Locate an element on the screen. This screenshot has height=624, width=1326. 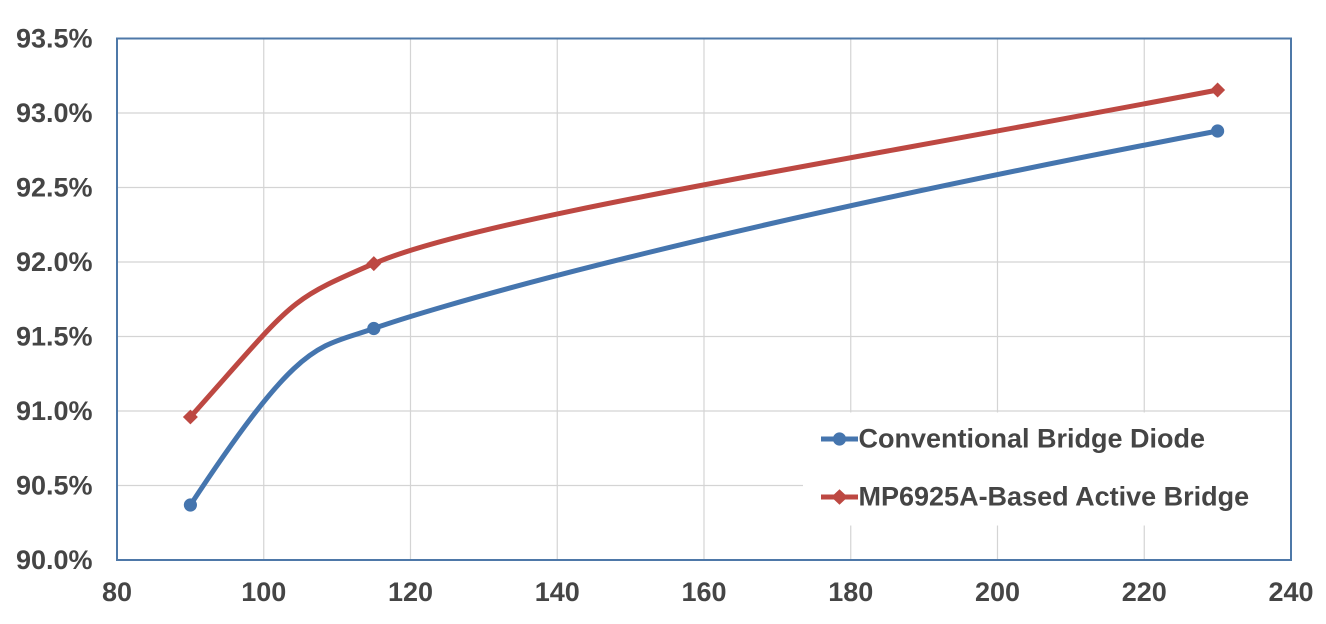
svg-text: 240 is located at coordinates (1290, 592).